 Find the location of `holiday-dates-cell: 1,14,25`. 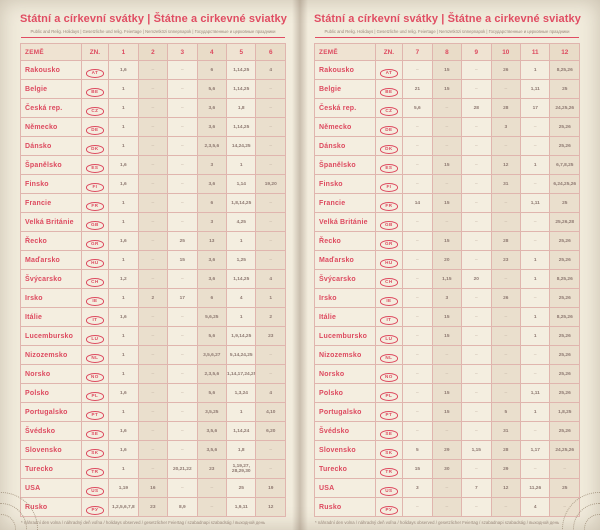

holiday-dates-cell: 1,14,25 is located at coordinates (241, 127).